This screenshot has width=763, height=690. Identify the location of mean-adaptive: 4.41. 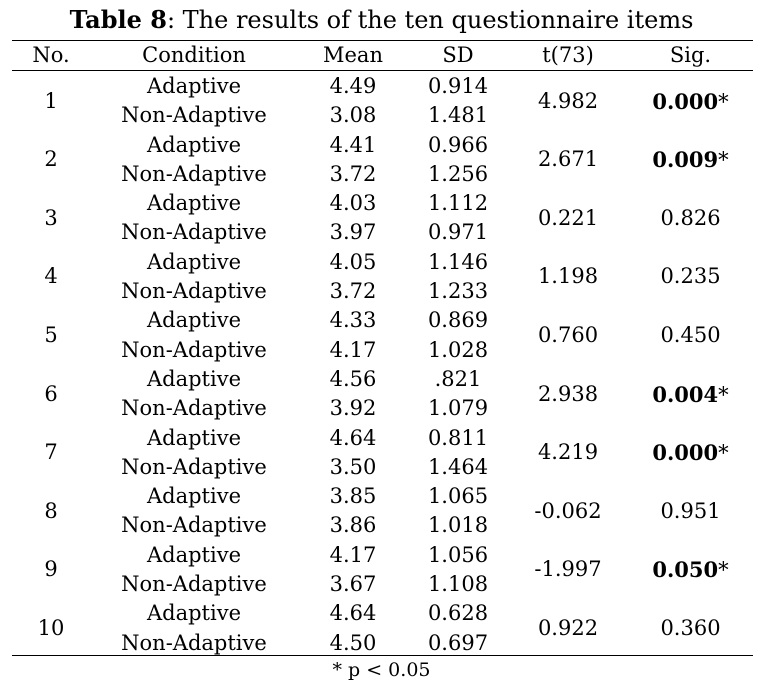
(353, 144).